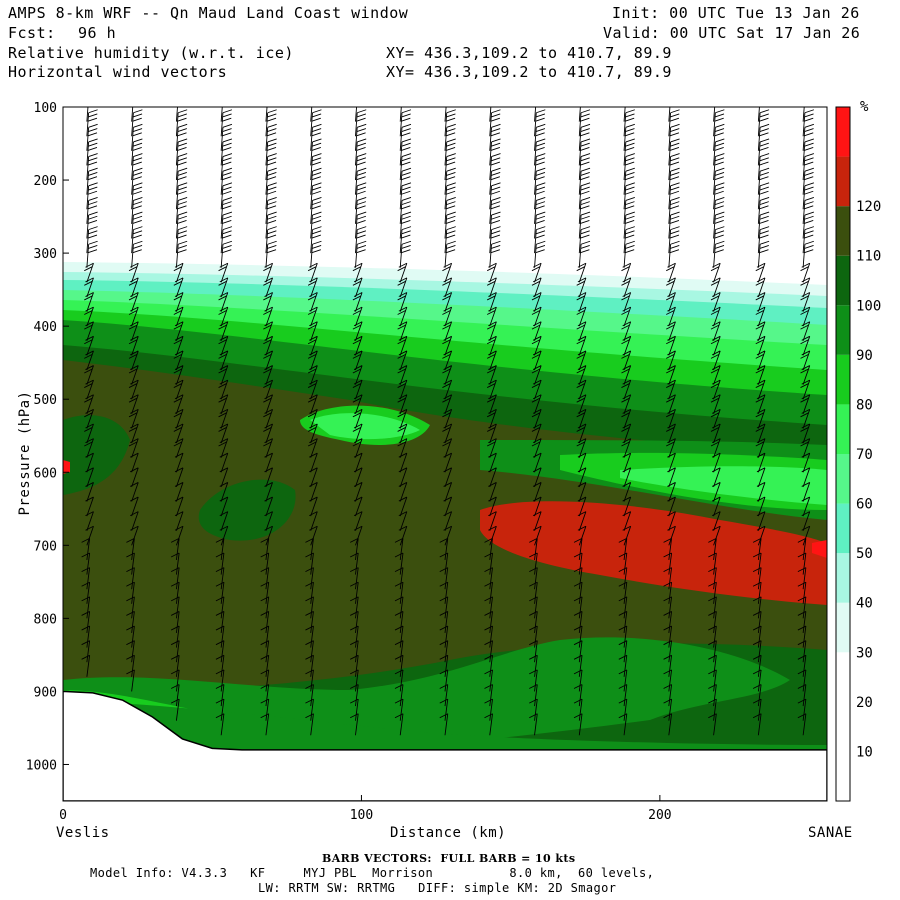  What do you see at coordinates (445, 745) in the screenshot?
I see `terrain-surface` at bounding box center [445, 745].